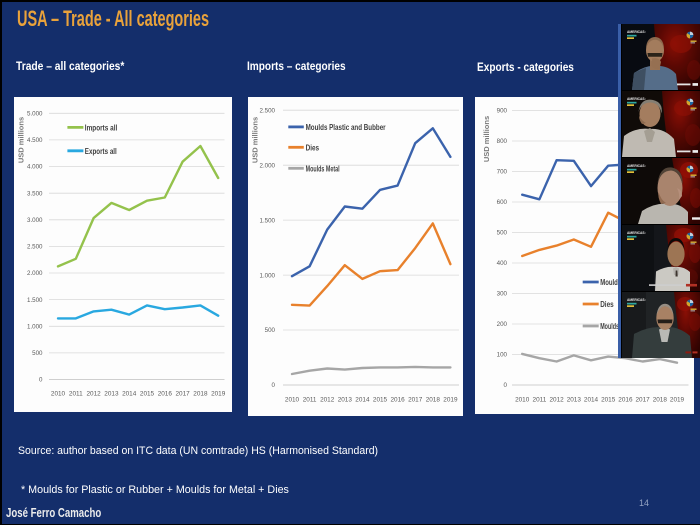  What do you see at coordinates (35, 140) in the screenshot?
I see `svg-text: 4.500` at bounding box center [35, 140].